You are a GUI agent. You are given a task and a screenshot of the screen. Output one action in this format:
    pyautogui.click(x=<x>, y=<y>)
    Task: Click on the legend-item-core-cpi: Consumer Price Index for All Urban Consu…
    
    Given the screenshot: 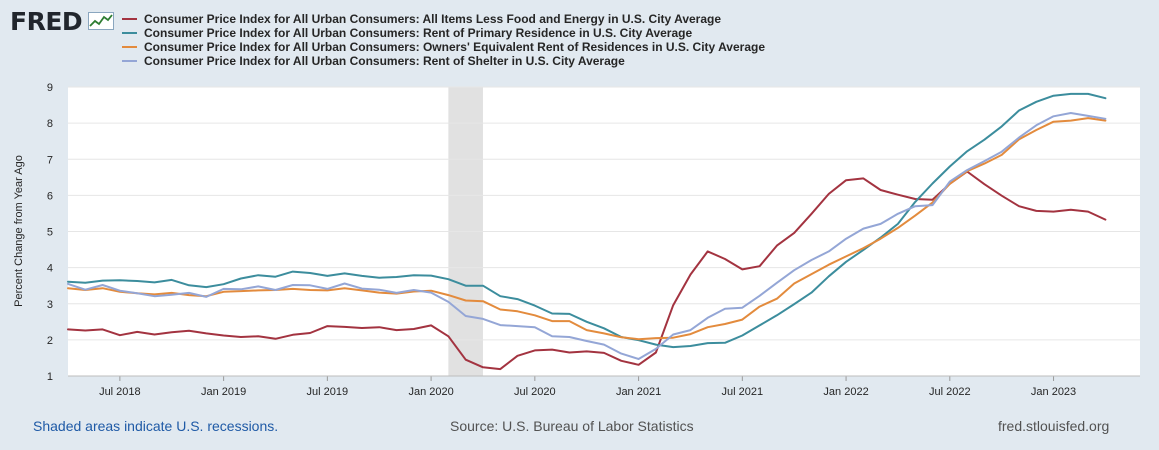 What is the action you would take?
    pyautogui.click(x=443, y=19)
    